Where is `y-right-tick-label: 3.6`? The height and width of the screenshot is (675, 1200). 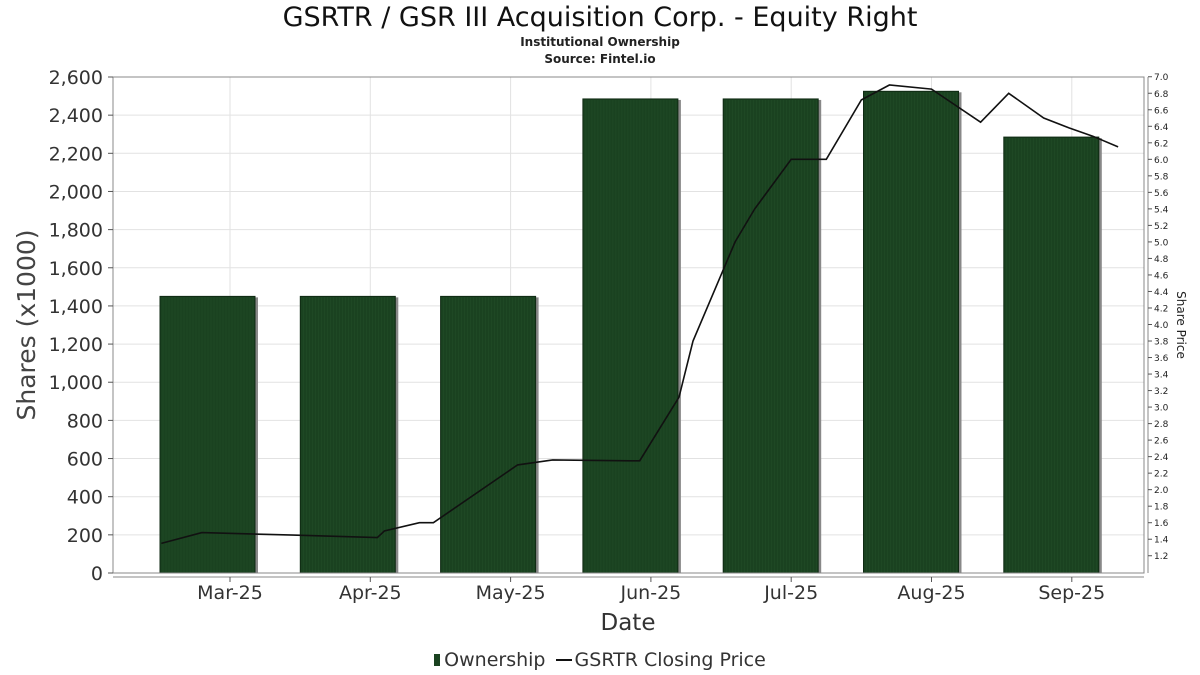 y-right-tick-label: 3.6 is located at coordinates (1161, 359).